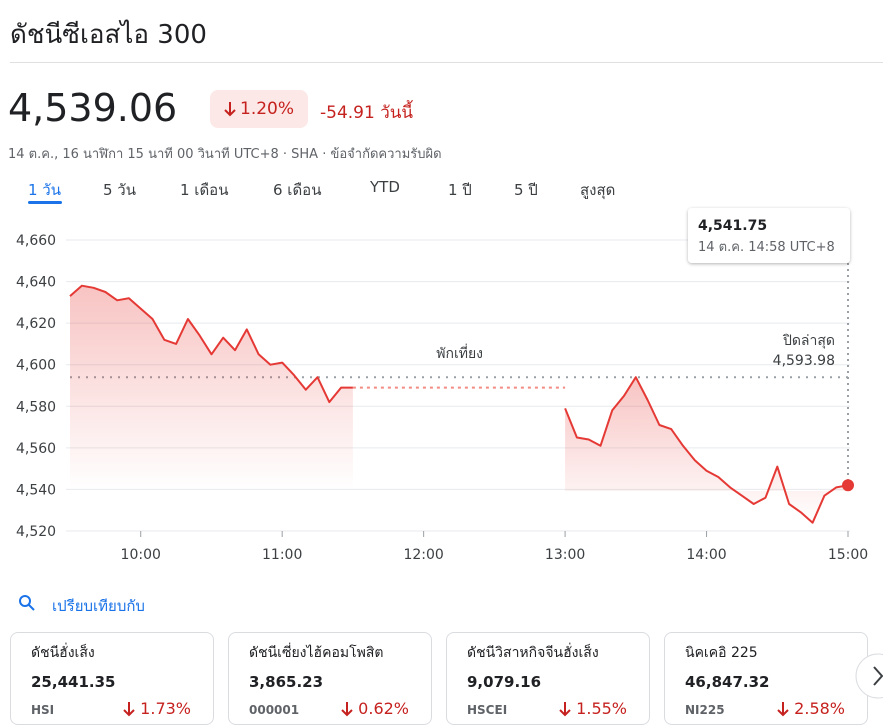 This screenshot has height=725, width=883. Describe the element at coordinates (73, 682) in the screenshot. I see `card-value: 25,441.35` at that location.